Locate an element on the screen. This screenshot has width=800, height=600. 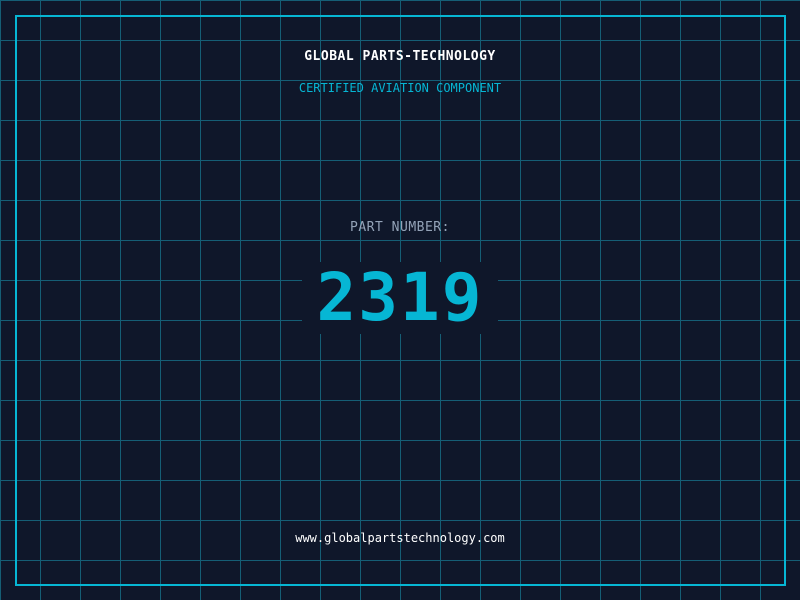
subtitle: CERTIFIED AVIATION COMPONENT is located at coordinates (400, 88).